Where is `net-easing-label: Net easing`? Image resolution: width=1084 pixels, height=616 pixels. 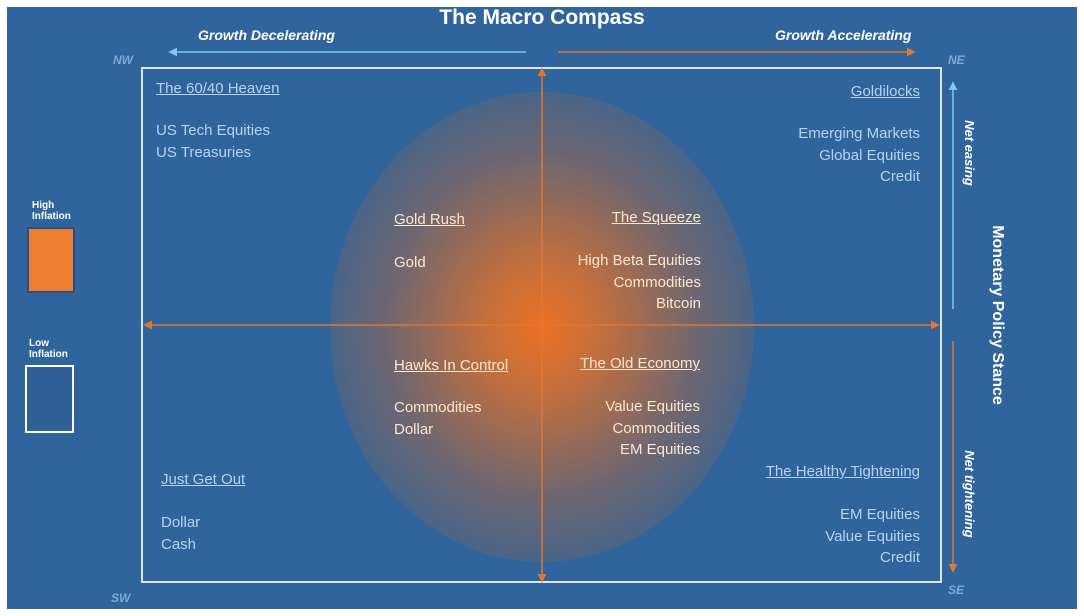
net-easing-label: Net easing is located at coordinates (969, 153).